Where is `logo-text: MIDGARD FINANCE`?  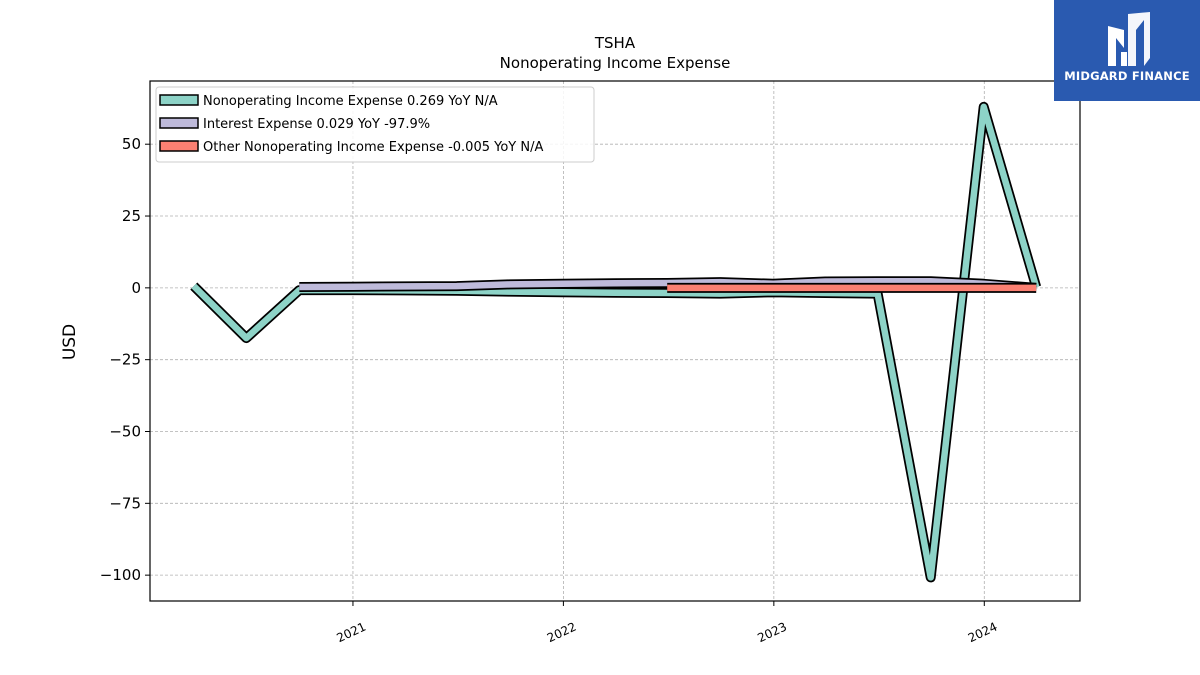 logo-text: MIDGARD FINANCE is located at coordinates (1127, 76).